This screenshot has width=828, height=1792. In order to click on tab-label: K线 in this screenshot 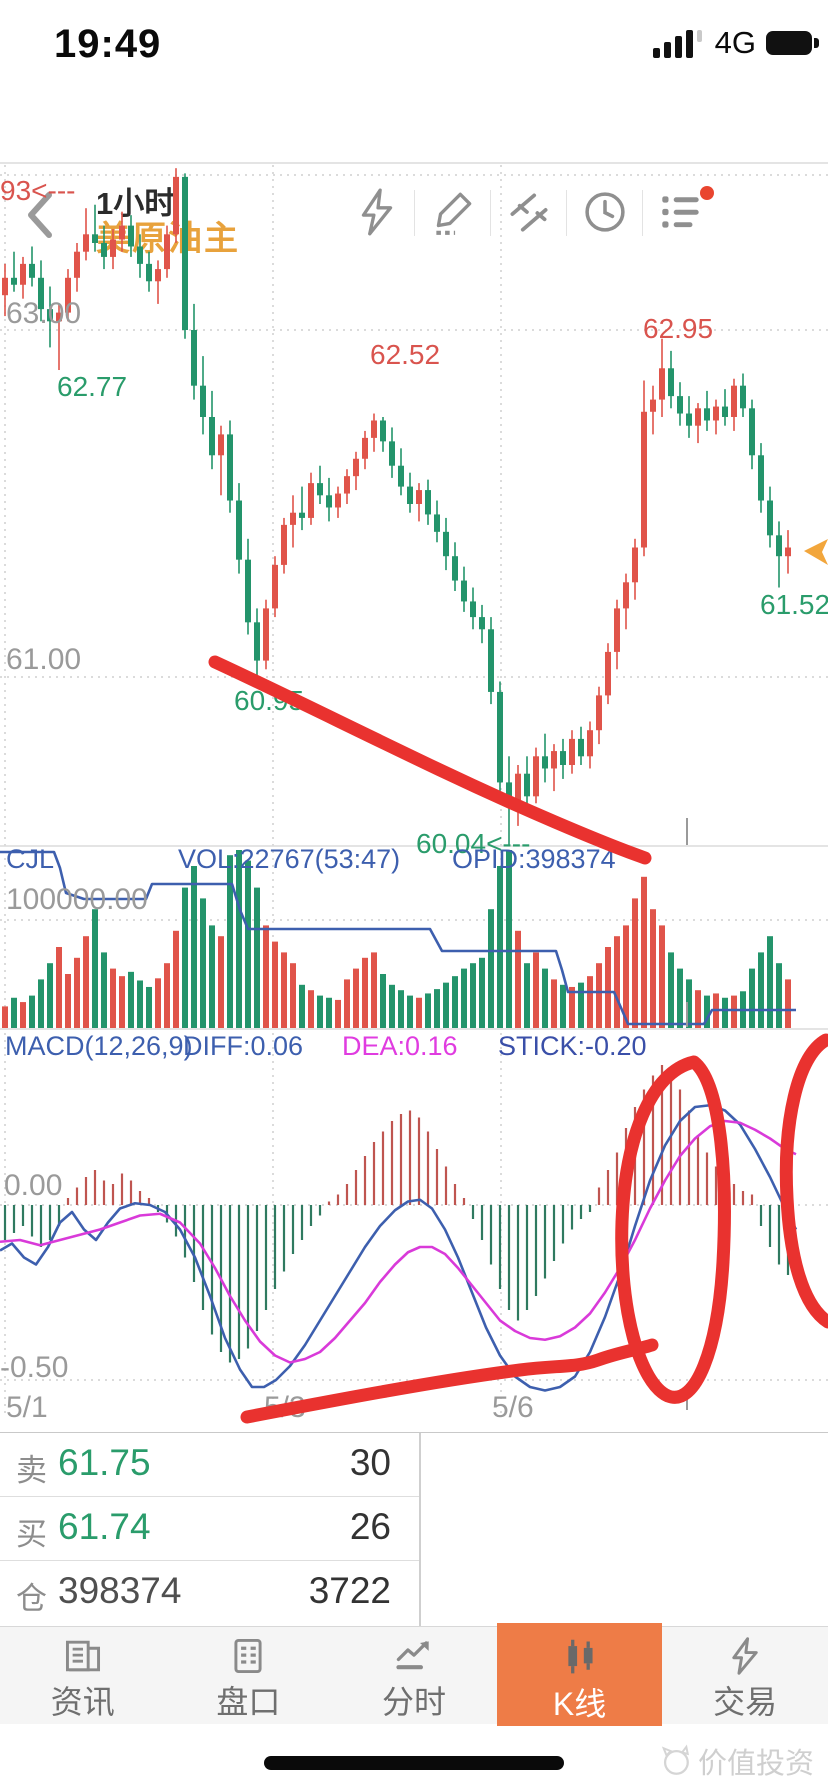, I will do `click(579, 1703)`.